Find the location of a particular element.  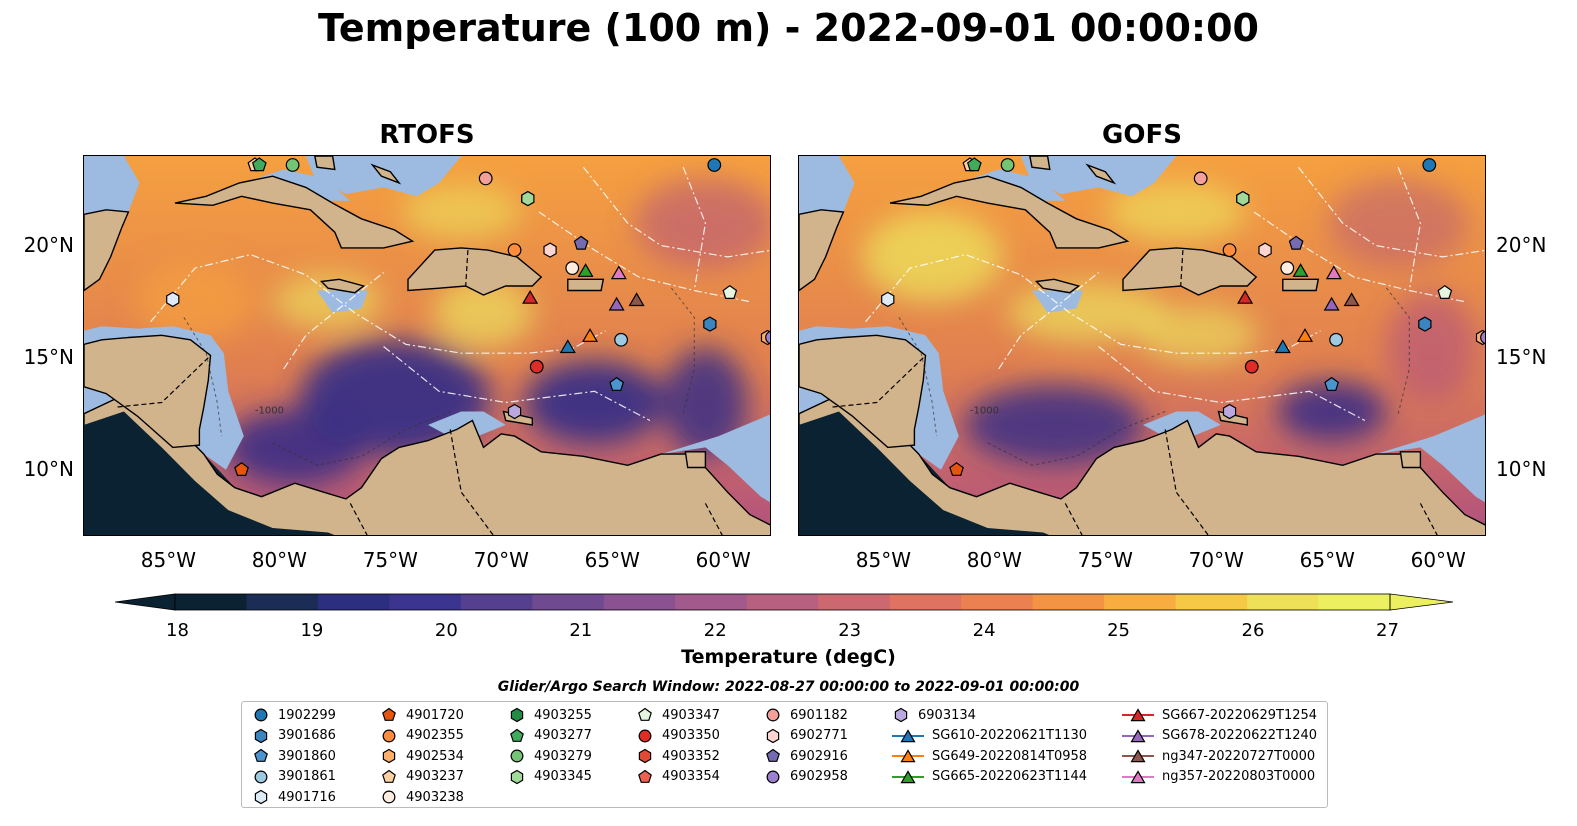

land-puerto-rico is located at coordinates (586, 285).